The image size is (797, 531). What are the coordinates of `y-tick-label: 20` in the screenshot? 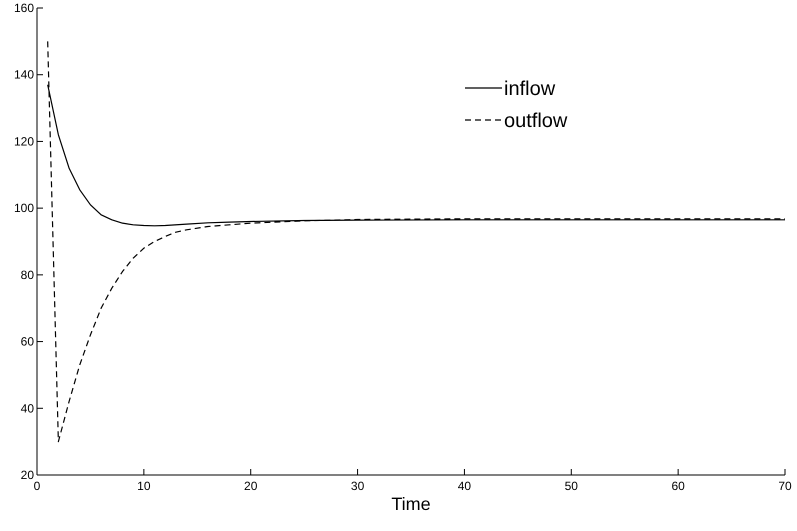 It's located at (27, 475).